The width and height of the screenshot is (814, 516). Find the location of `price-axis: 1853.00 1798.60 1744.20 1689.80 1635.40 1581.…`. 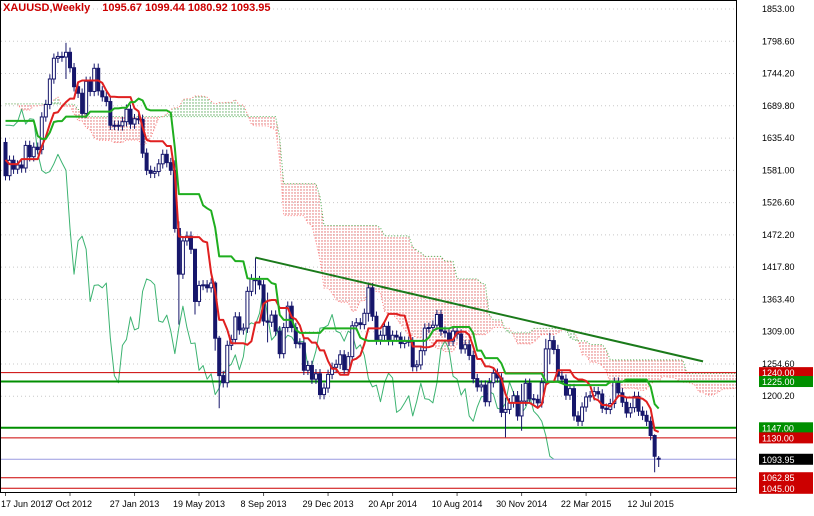

price-axis: 1853.00 1798.60 1744.20 1689.80 1635.40 1581.… is located at coordinates (786, 249).